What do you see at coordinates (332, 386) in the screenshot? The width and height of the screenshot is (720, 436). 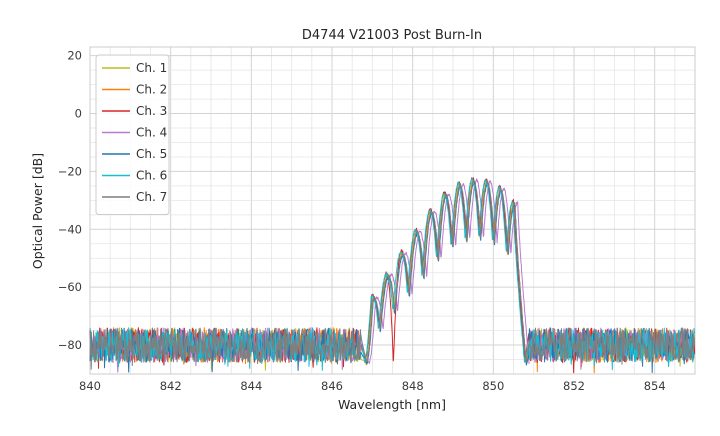 I see `x-tick-label: 846` at bounding box center [332, 386].